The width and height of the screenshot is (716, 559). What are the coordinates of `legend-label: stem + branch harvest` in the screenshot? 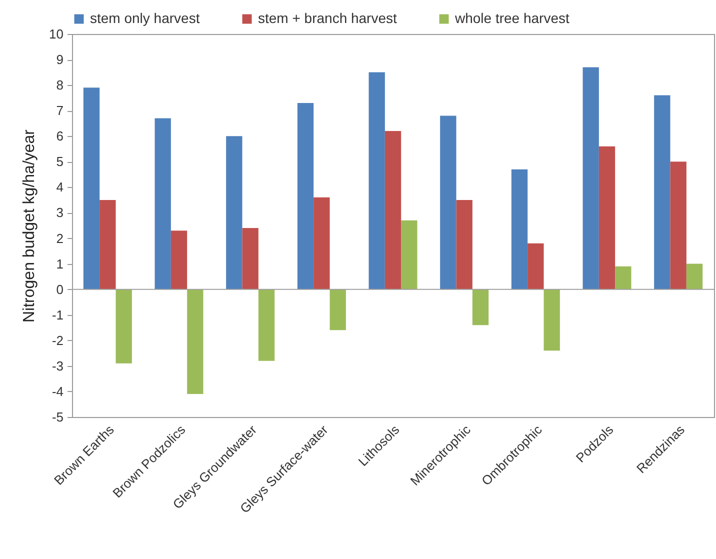 It's located at (328, 18).